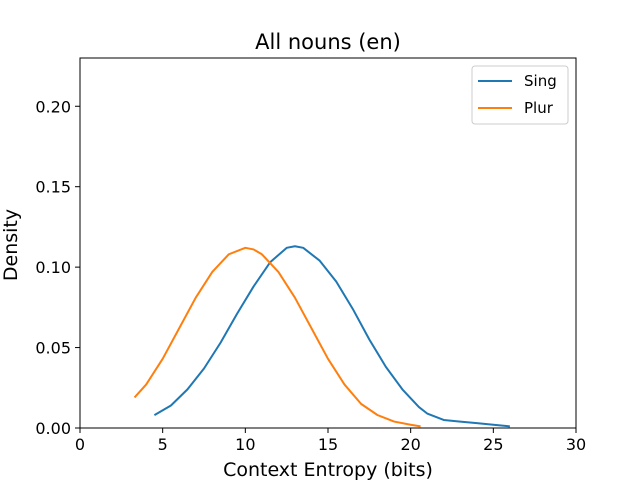 The width and height of the screenshot is (640, 480). I want to click on x-tick-label: 5, so click(163, 444).